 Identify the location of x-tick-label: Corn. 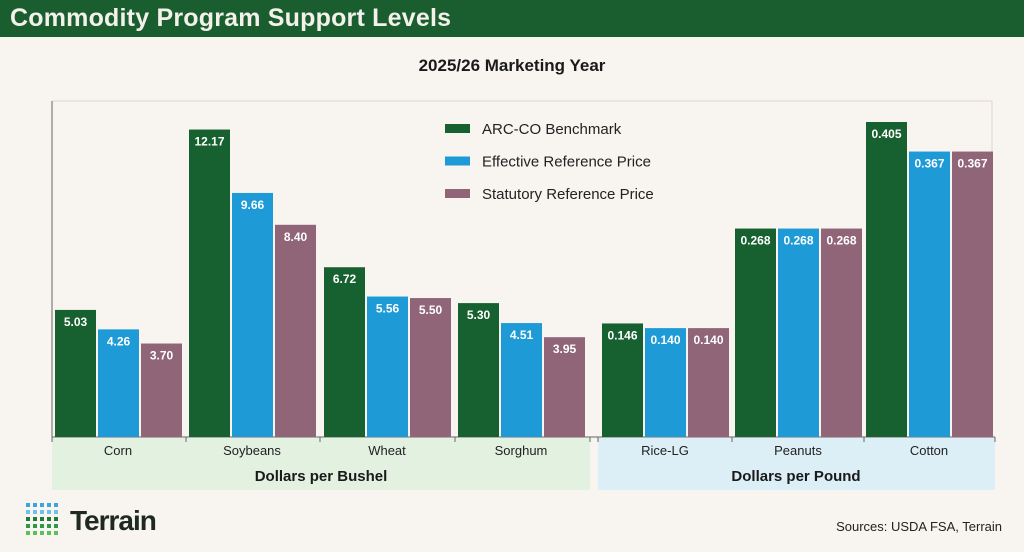
(118, 450).